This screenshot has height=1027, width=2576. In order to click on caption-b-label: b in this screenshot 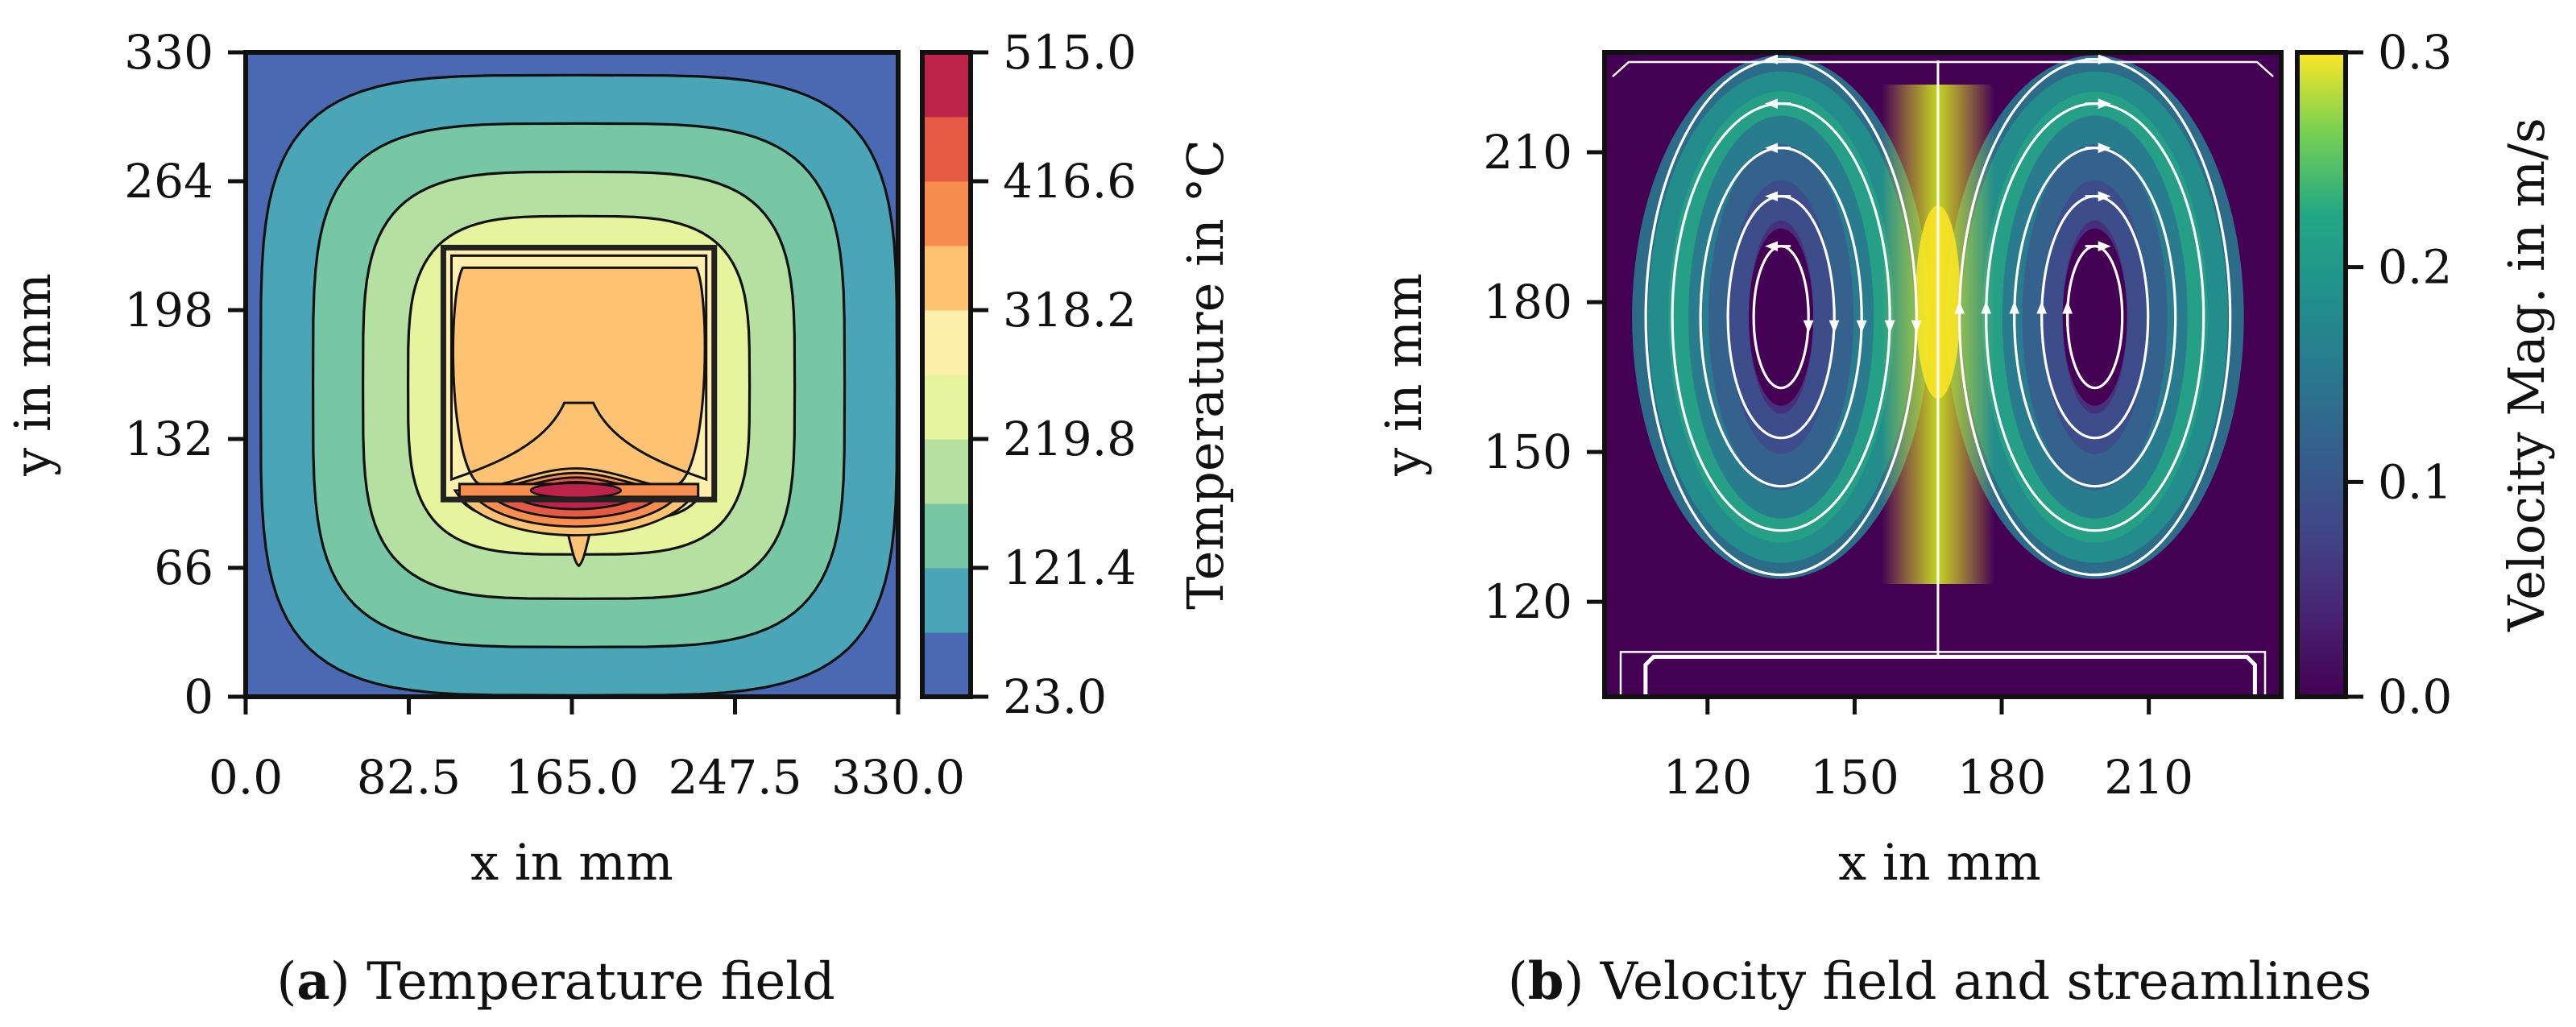, I will do `click(1546, 981)`.